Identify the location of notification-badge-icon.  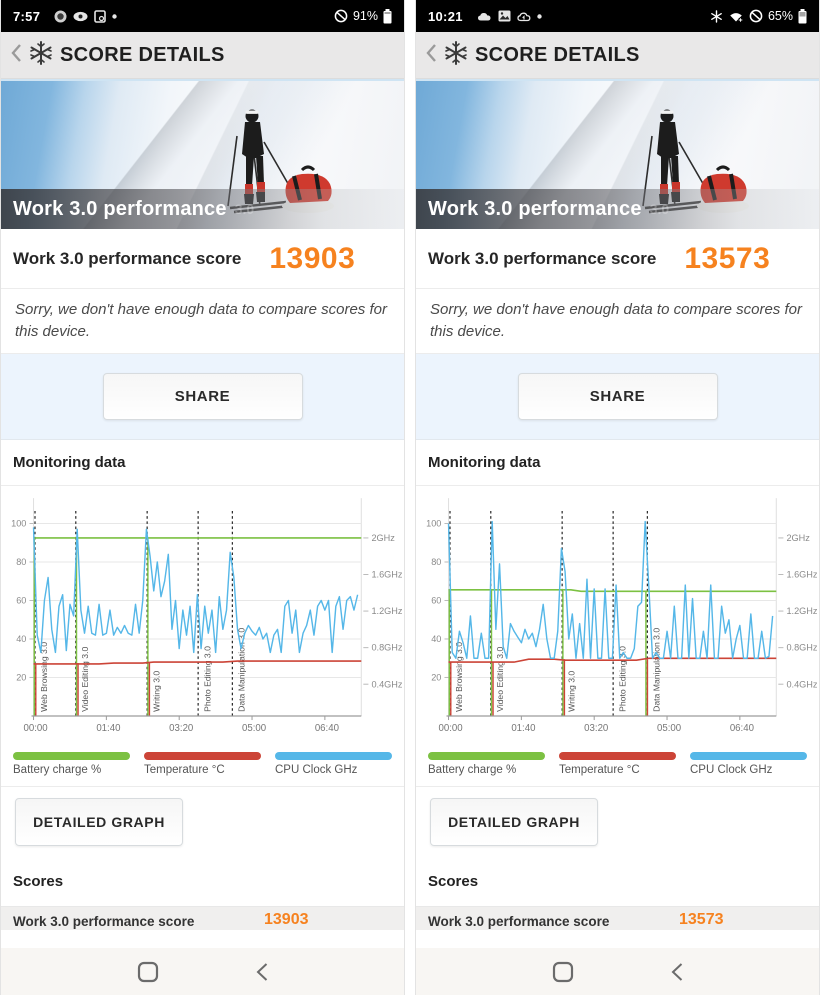
(60, 16).